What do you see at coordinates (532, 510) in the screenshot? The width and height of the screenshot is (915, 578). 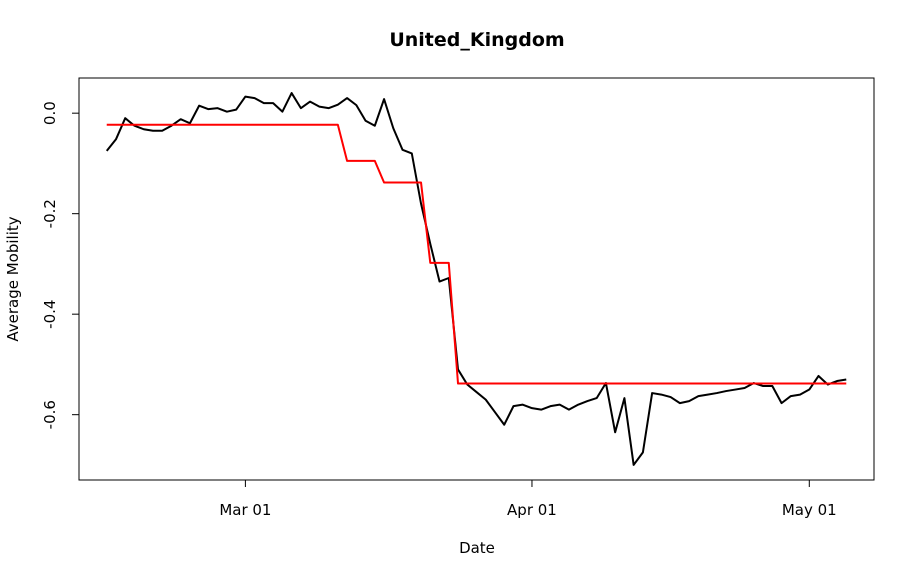 I see `x-tick-label: Apr 01` at bounding box center [532, 510].